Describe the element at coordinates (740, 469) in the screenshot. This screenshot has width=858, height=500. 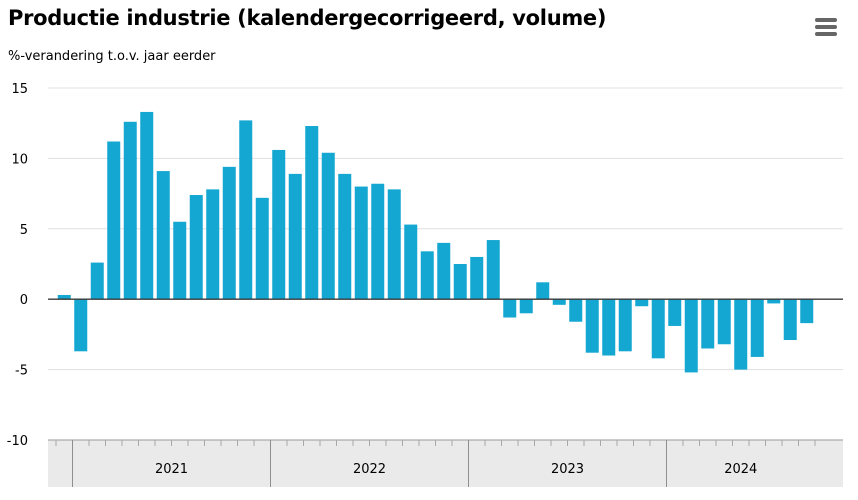
I see `x-year-label: 2024` at that location.